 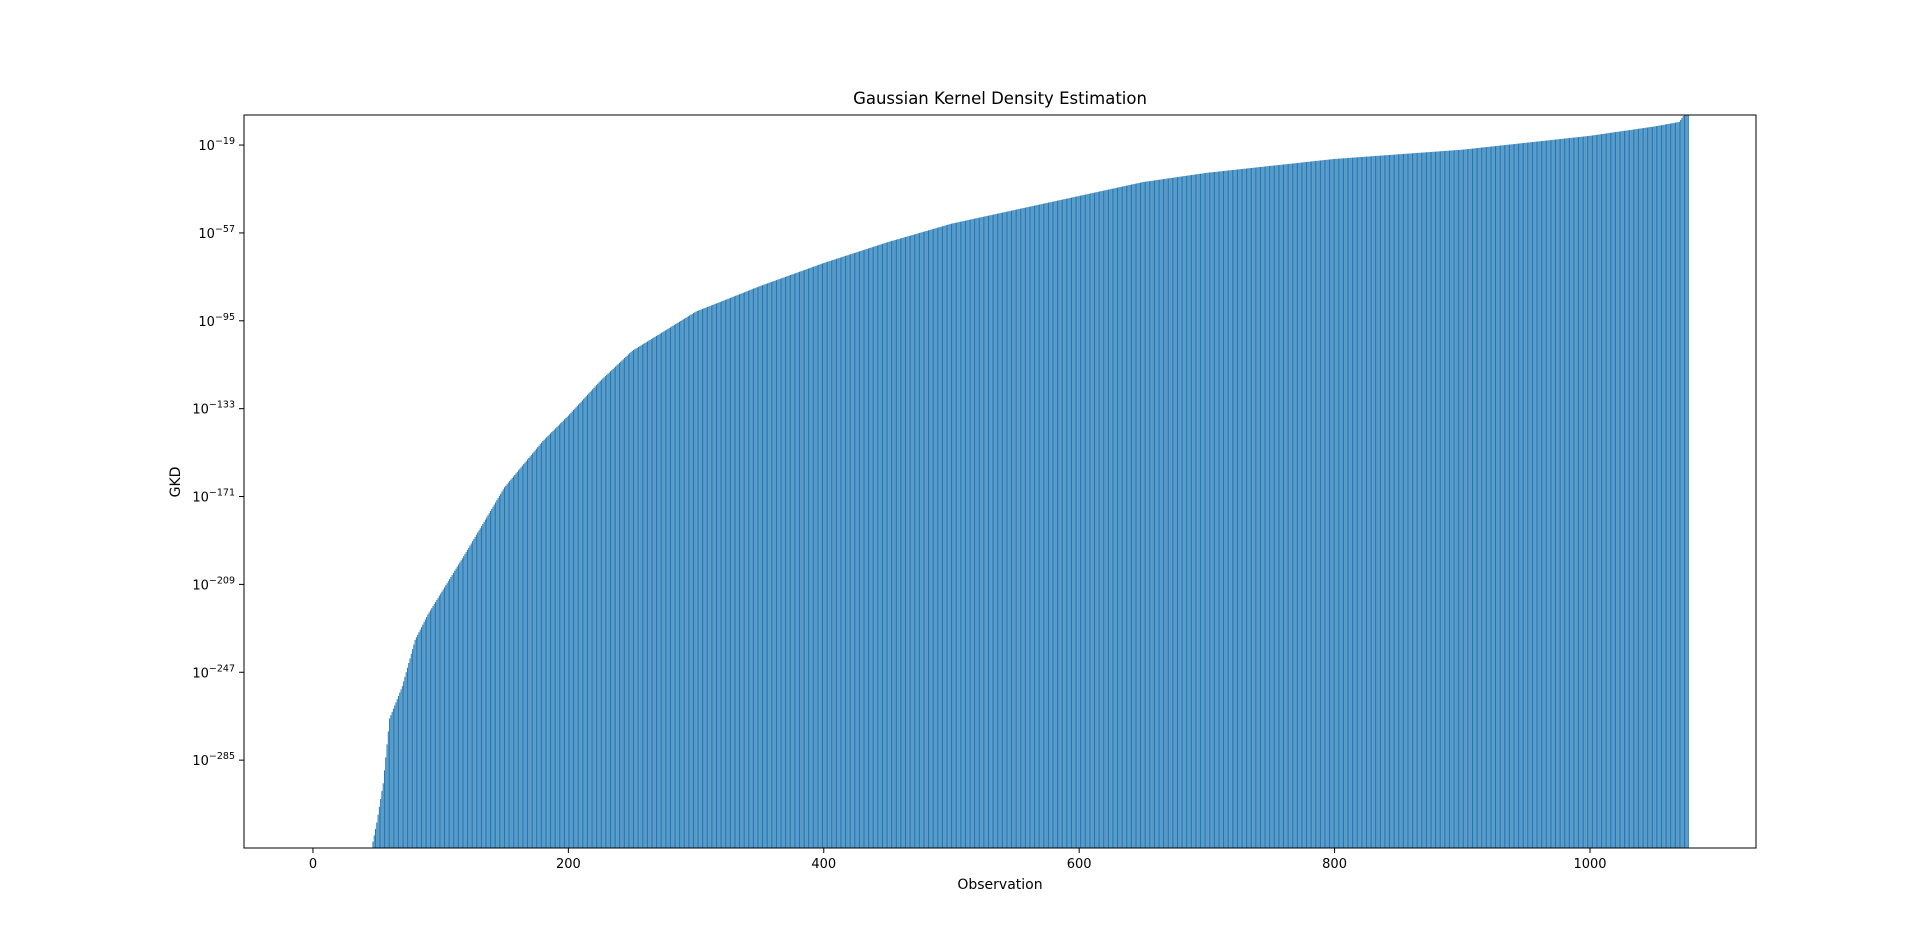 What do you see at coordinates (216, 233) in the screenshot?
I see `y-tick-label: 10−57` at bounding box center [216, 233].